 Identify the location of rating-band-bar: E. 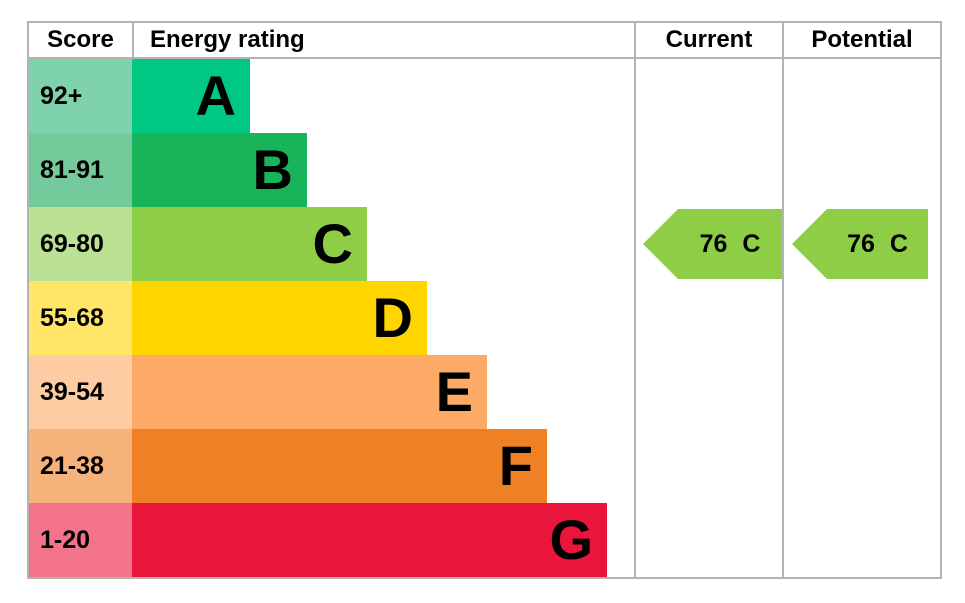
(309, 392).